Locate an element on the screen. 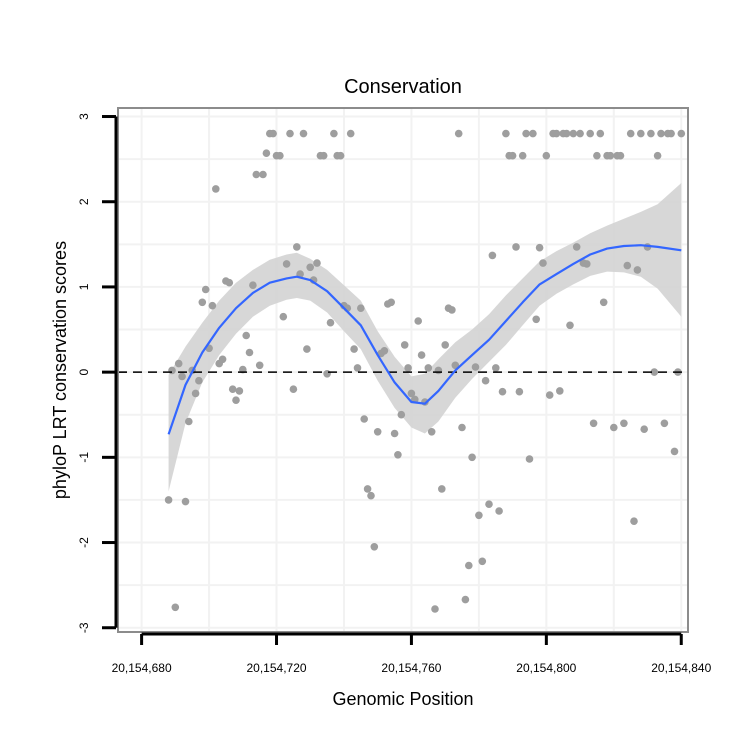 This screenshot has height=750, width=750. y-tick-label: -1 is located at coordinates (84, 457).